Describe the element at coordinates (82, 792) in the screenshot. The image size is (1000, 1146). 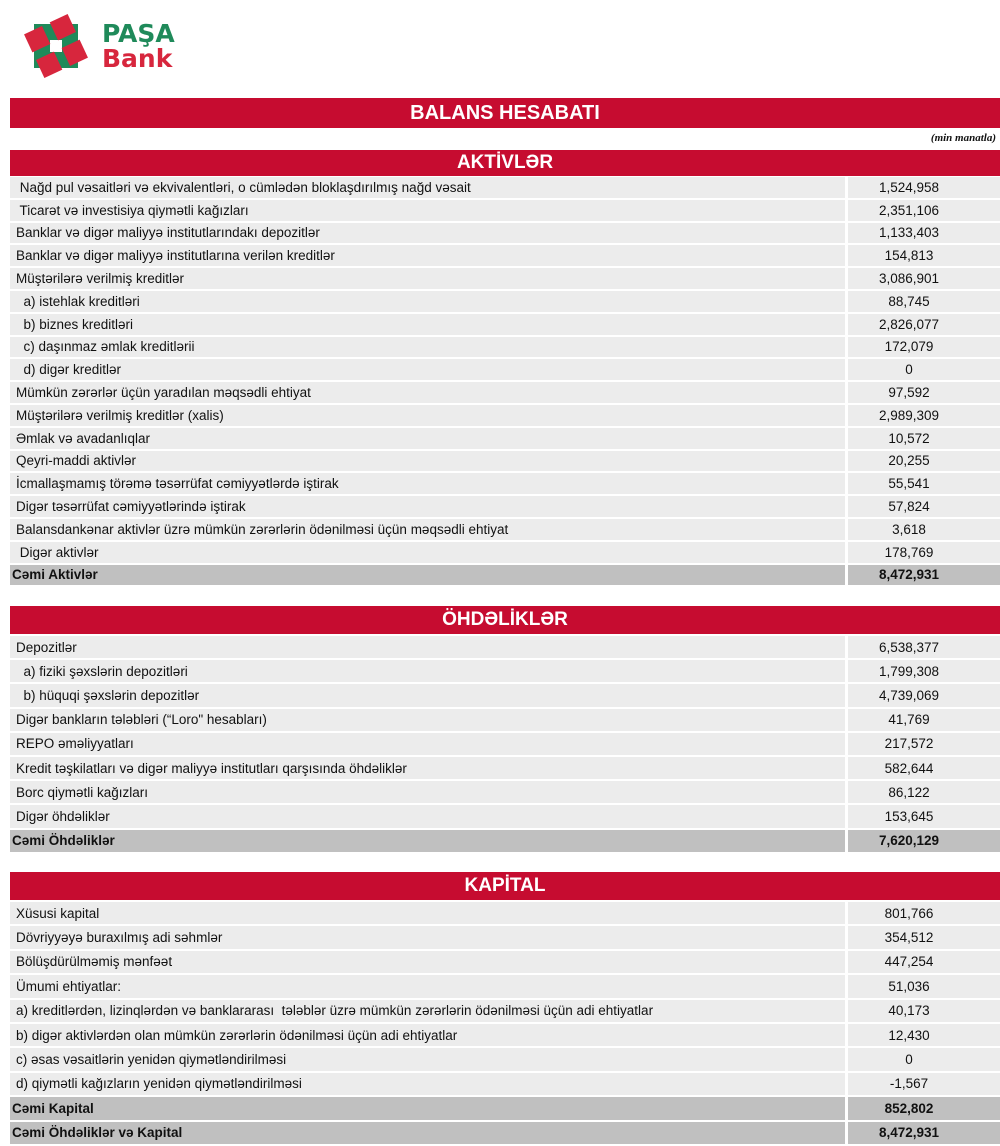
I see `row-label-text: Borc qiymətli kağızları` at that location.